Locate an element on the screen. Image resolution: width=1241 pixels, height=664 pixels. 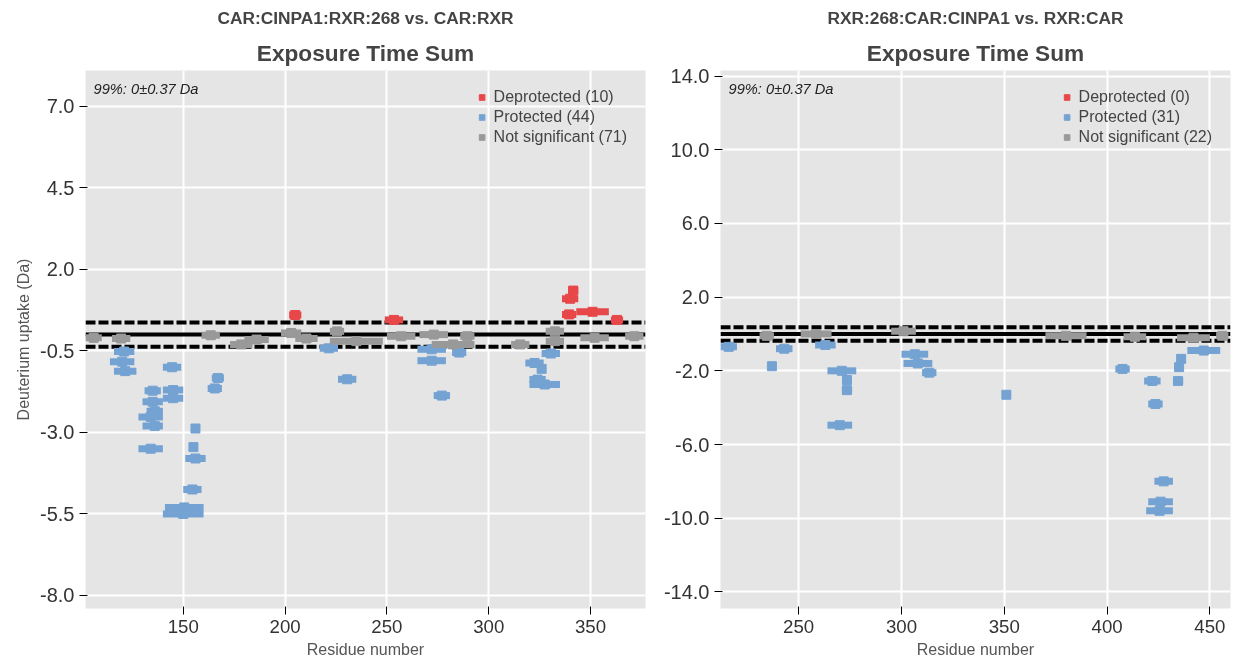
y-tick-label: 4.5 is located at coordinates (60, 187).